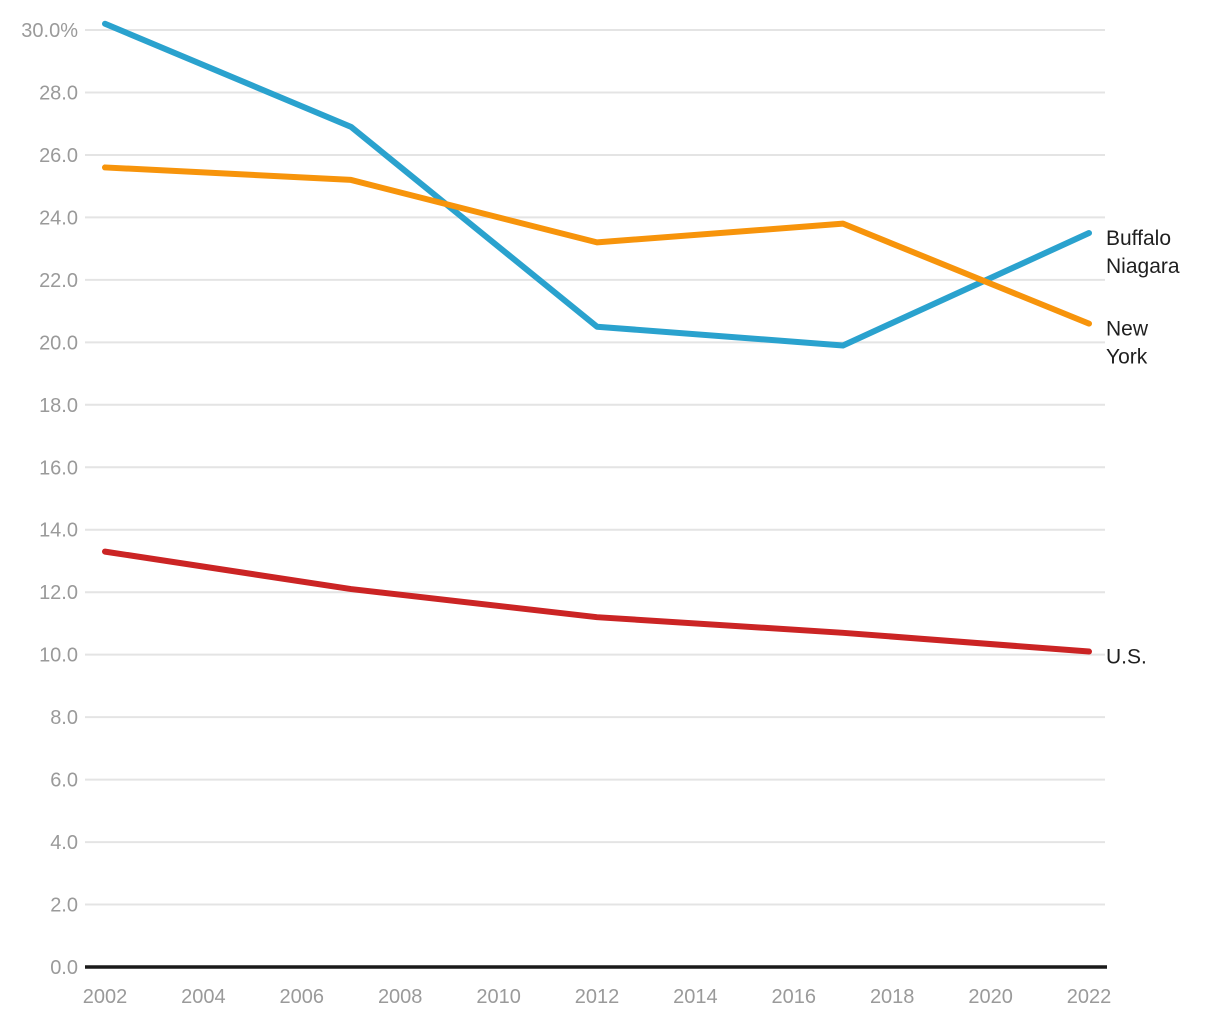 This screenshot has width=1220, height=1020. I want to click on x-tick-label: 2006, so click(302, 997).